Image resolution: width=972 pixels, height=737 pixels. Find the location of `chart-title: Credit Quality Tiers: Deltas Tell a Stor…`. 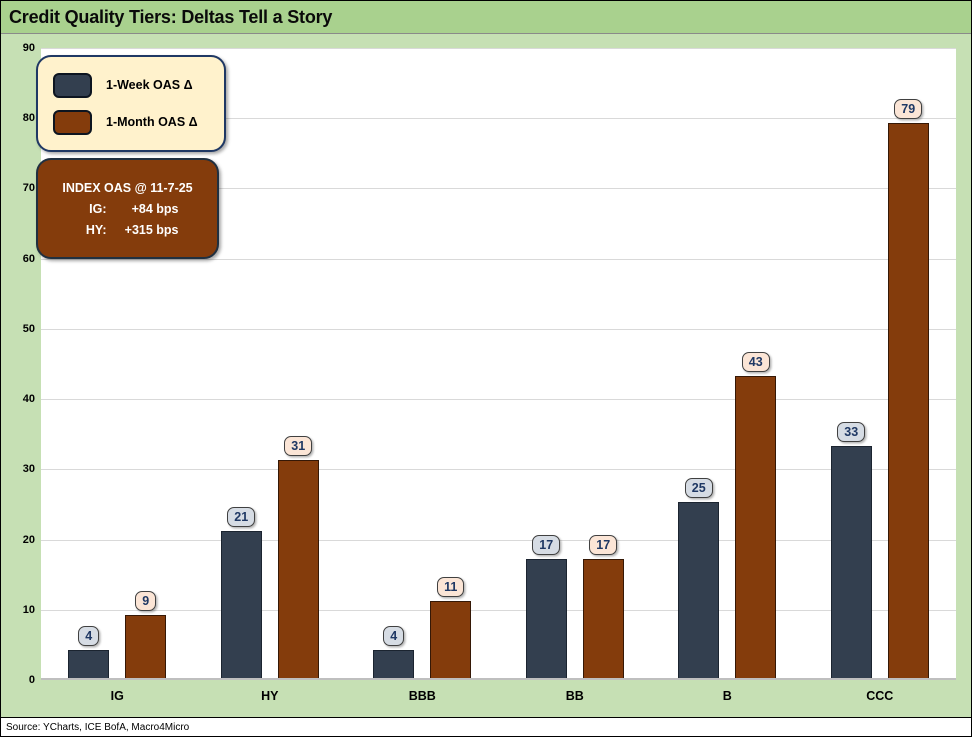

chart-title: Credit Quality Tiers: Deltas Tell a Stor… is located at coordinates (171, 16).